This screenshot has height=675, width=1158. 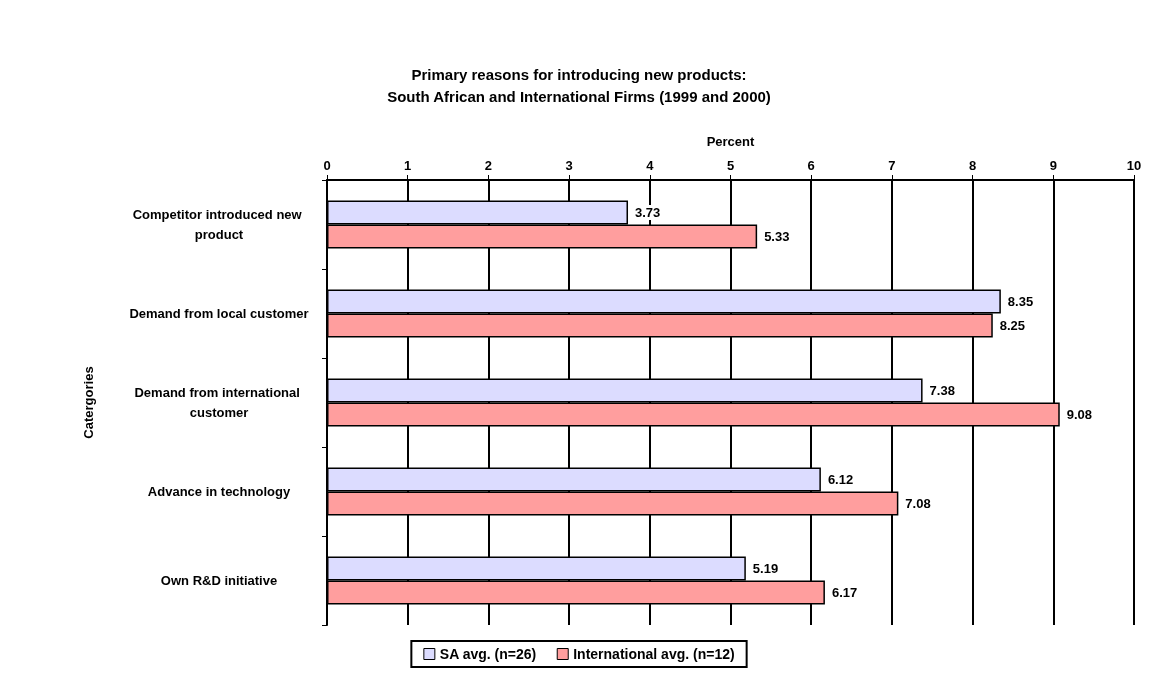 I want to click on chart-title: Primary reasons for introducing new products: South African and International Firms (1999 and 2000), so click(x=579, y=85).